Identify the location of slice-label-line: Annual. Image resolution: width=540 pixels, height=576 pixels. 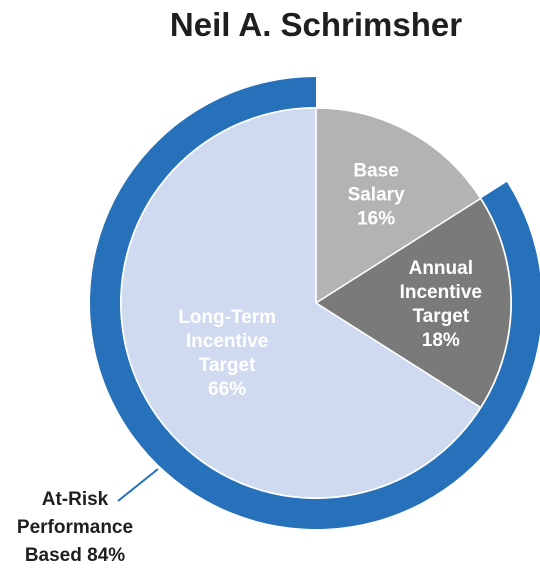
(441, 268).